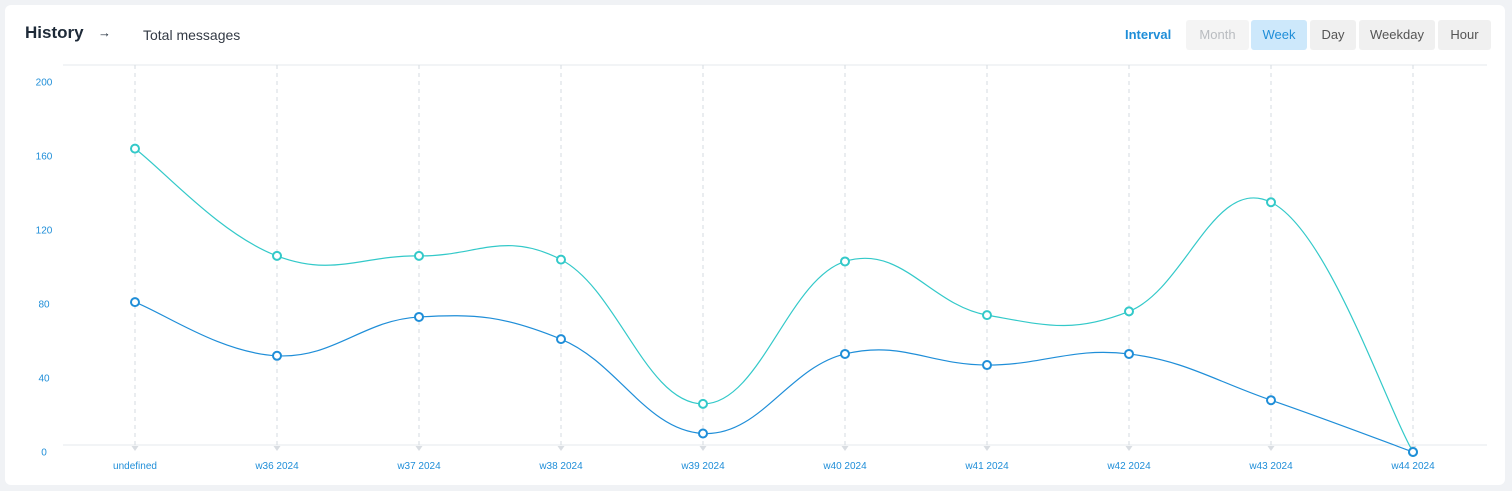  What do you see at coordinates (418, 466) in the screenshot?
I see `x-tick-label: w37 2024` at bounding box center [418, 466].